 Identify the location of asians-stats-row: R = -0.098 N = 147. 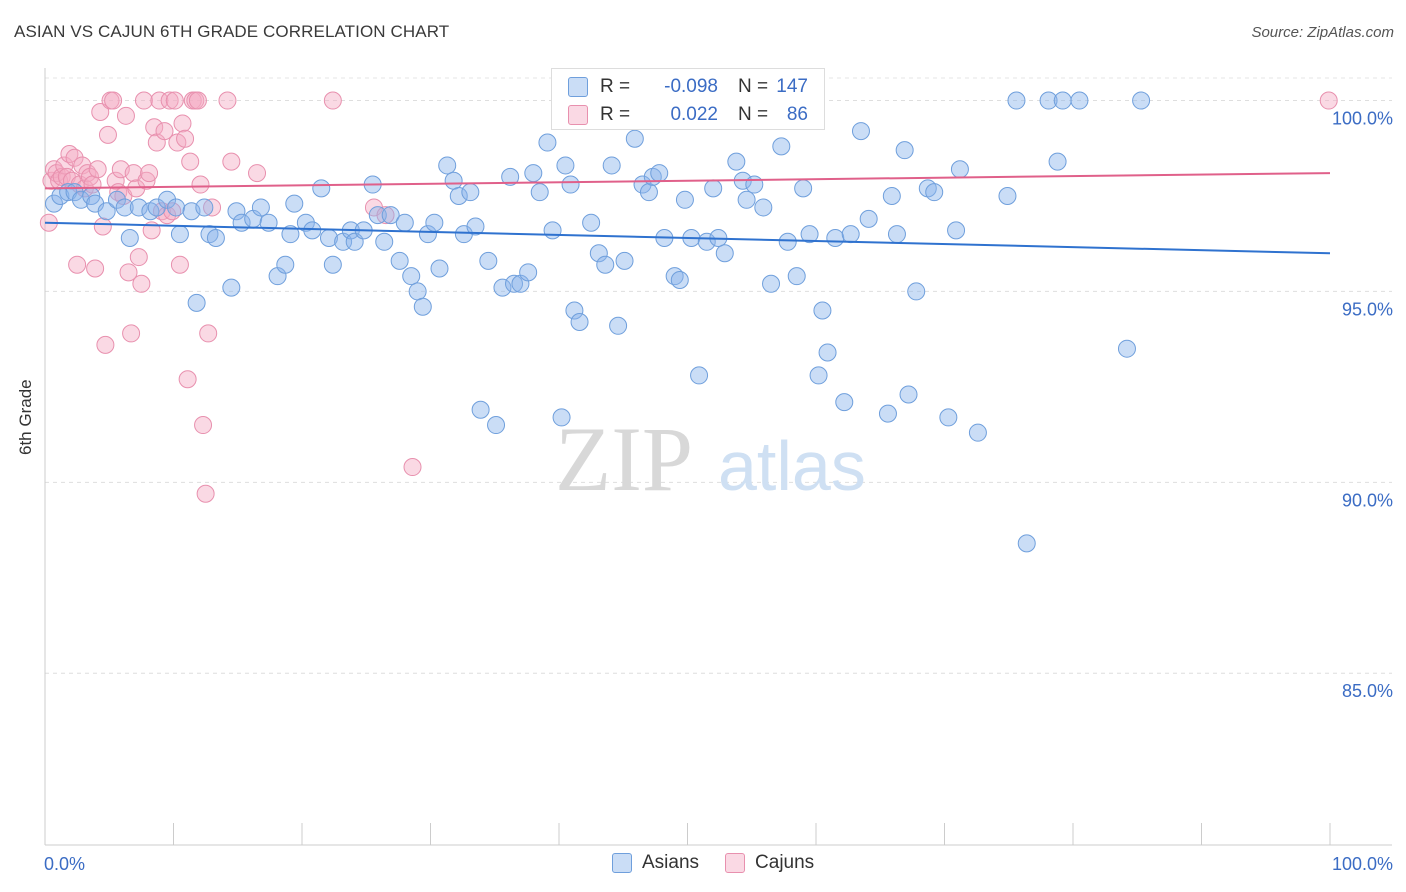
(688, 87).